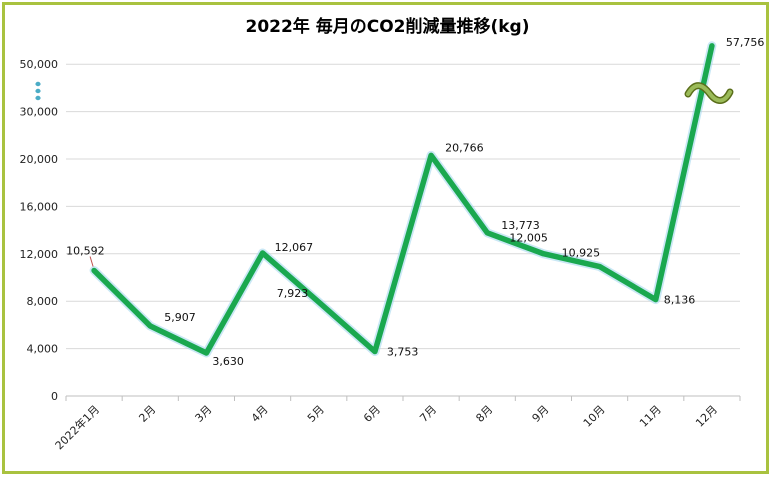  I want to click on x-tick-label: 4月, so click(260, 414).